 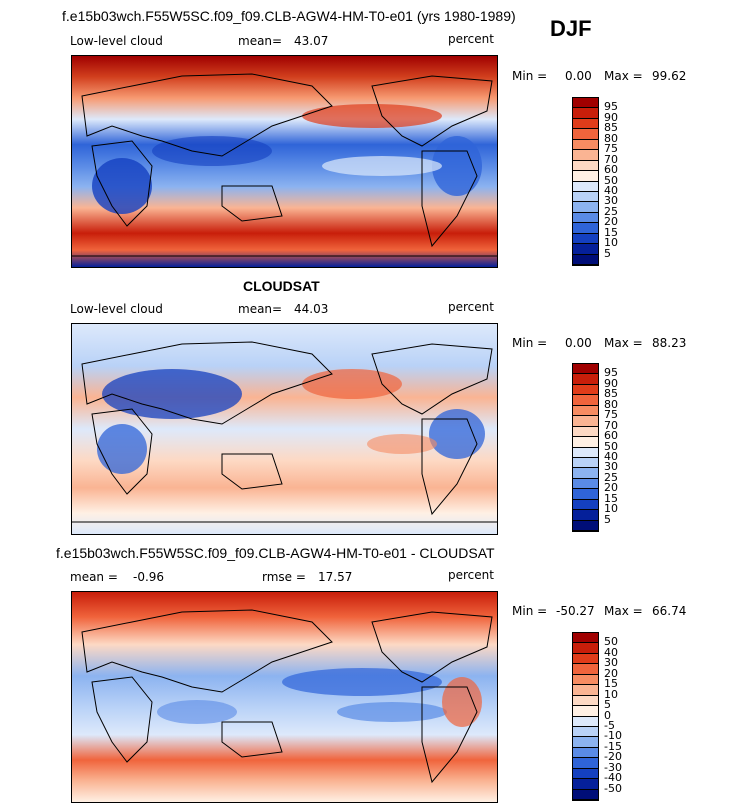 What do you see at coordinates (281, 286) in the screenshot?
I see `panel2-title: CLOUDSAT` at bounding box center [281, 286].